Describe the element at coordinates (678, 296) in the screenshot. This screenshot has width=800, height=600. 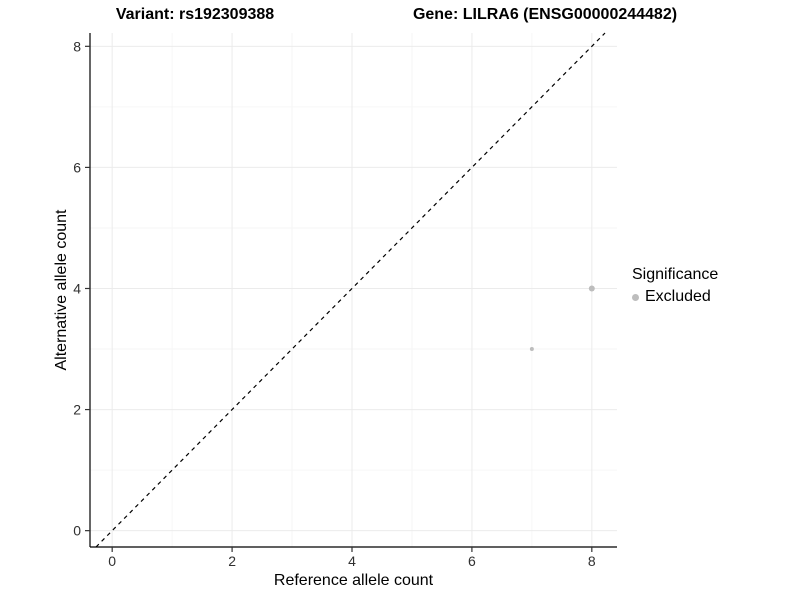
I see `legend-entry-label: Excluded` at that location.